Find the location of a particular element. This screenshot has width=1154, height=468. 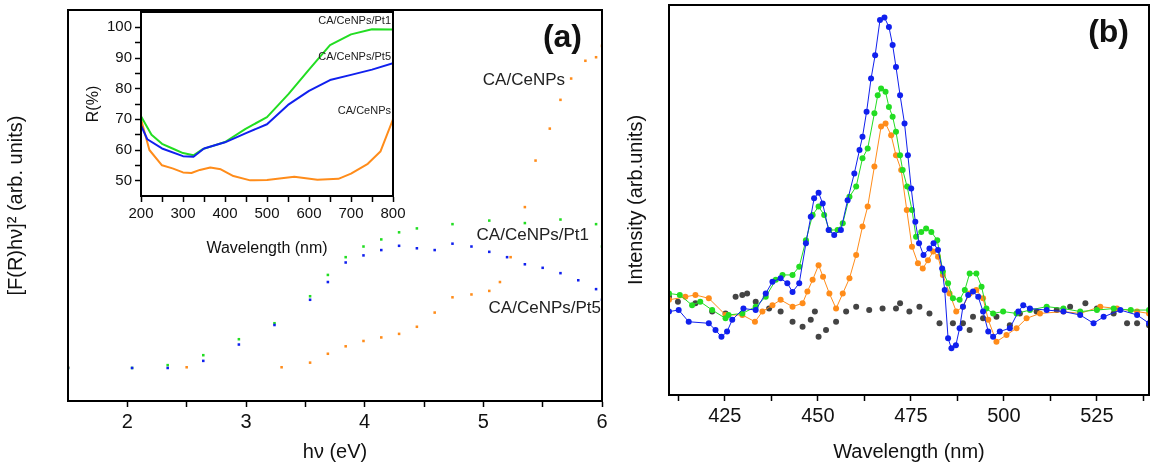

y-tick-label: 90 is located at coordinates (123, 57).